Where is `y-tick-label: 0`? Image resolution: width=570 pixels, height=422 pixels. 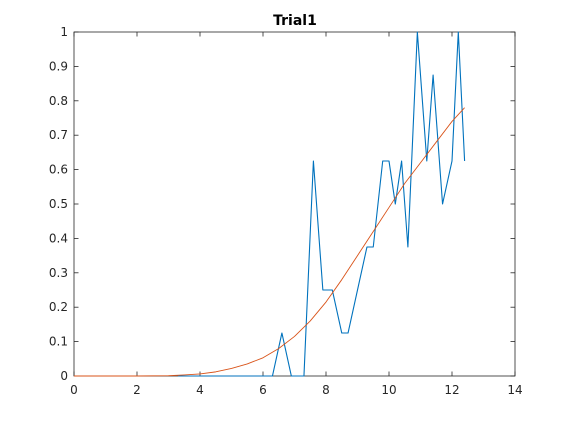
y-tick-label: 0 is located at coordinates (64, 376).